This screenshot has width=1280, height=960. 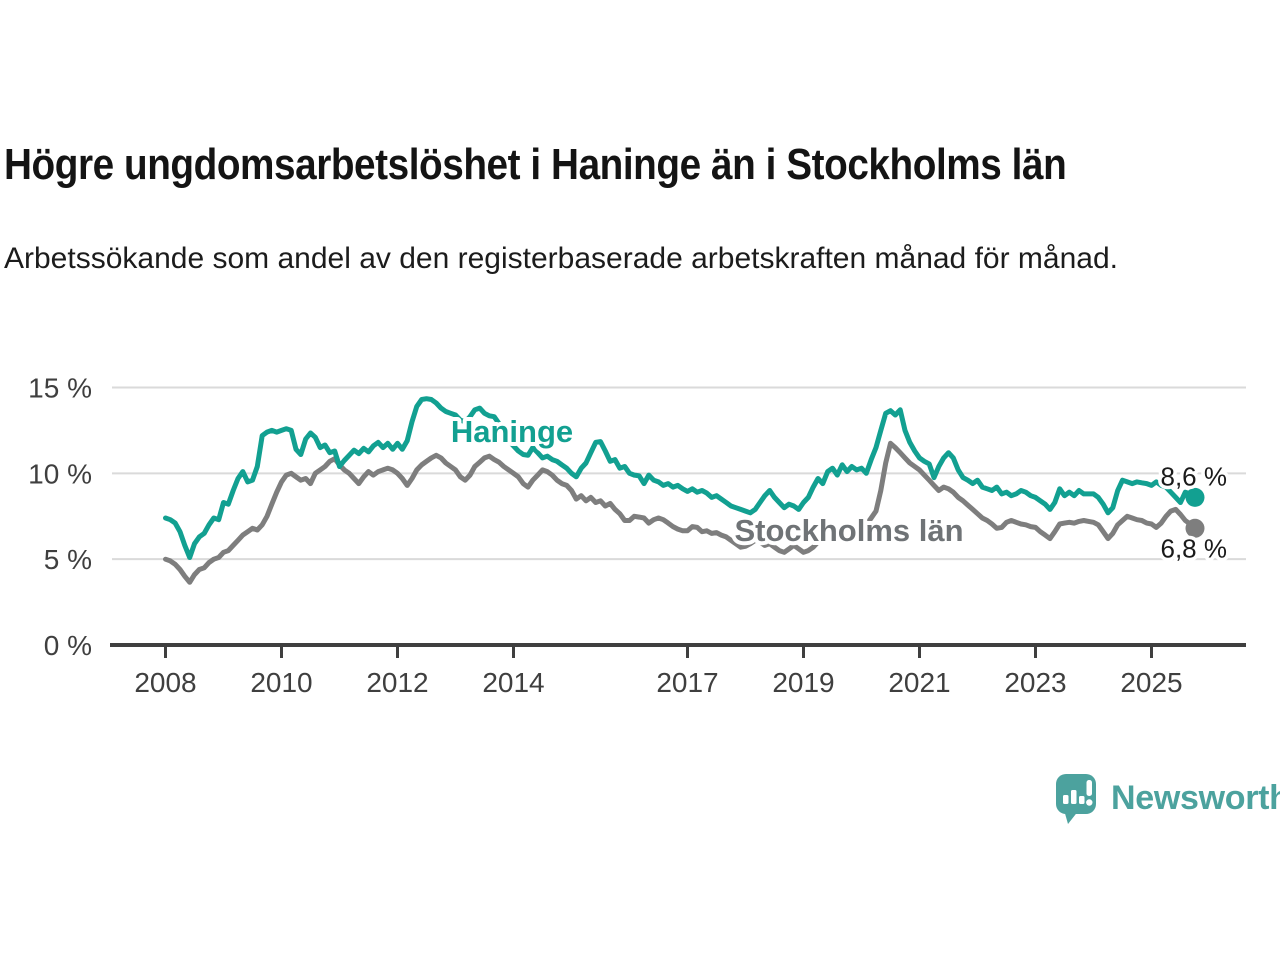 I want to click on x-axis-tick-label: 2010, so click(x=281, y=682).